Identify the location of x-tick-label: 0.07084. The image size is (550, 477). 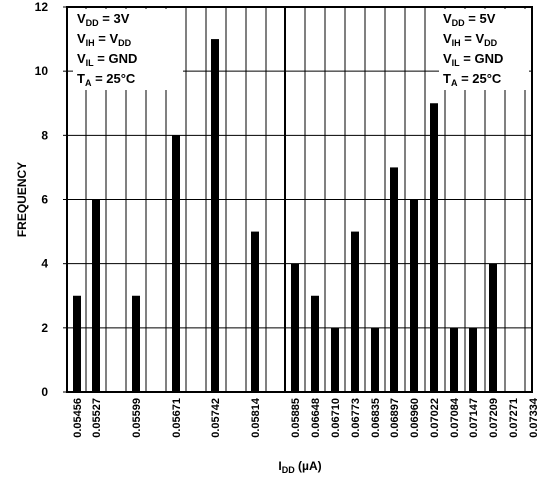
(455, 417).